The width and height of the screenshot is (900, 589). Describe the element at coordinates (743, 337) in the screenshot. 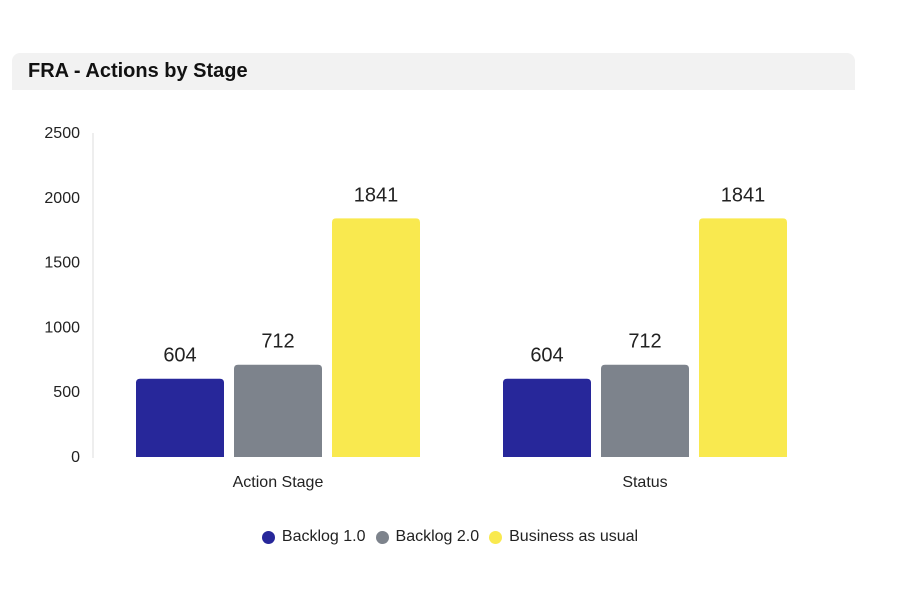

I see `bar-business-as-usual-status` at that location.